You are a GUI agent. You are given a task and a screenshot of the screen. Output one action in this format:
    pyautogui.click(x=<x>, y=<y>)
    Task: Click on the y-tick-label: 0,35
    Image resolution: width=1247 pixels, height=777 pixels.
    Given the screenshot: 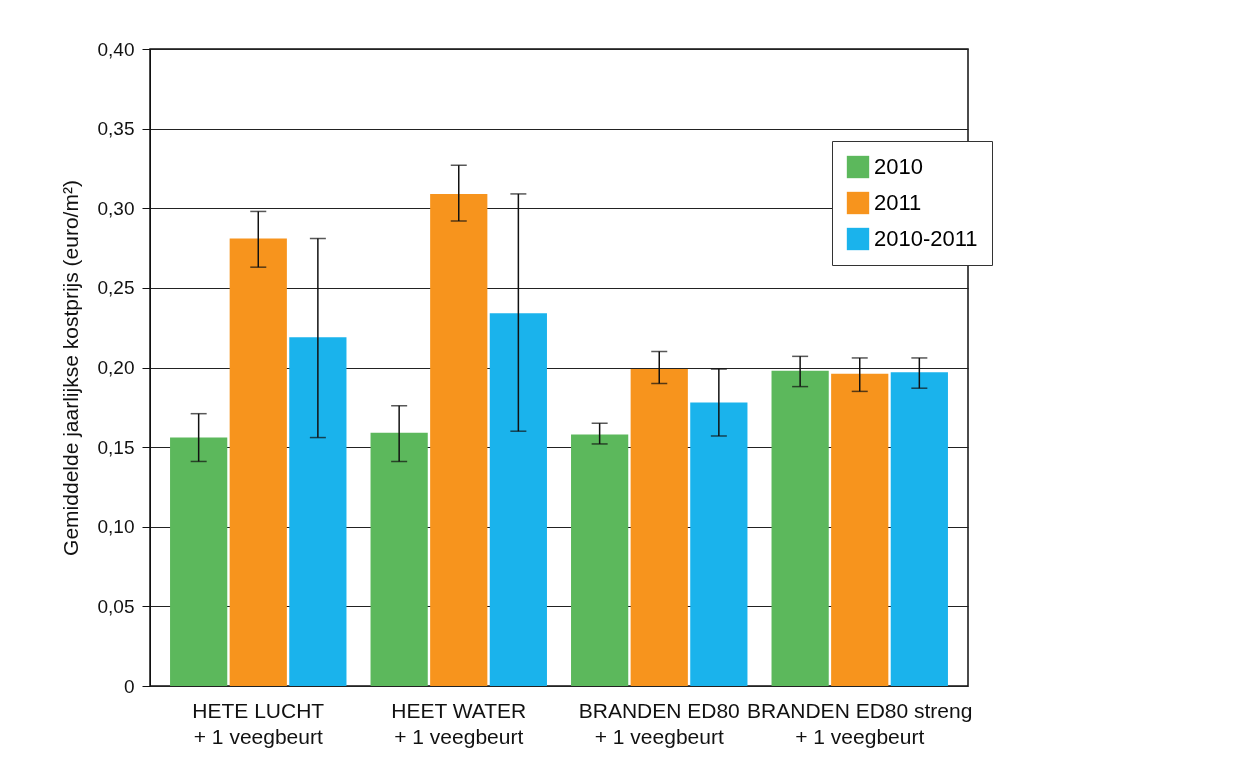 What is the action you would take?
    pyautogui.click(x=116, y=129)
    